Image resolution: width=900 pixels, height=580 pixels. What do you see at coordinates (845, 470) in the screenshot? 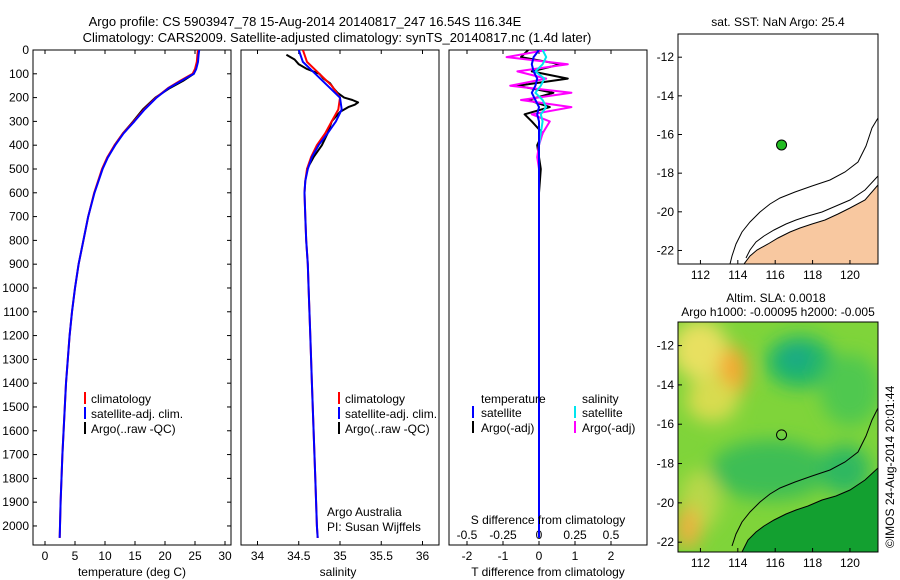
I see `sla-blob-green-east` at bounding box center [845, 470].